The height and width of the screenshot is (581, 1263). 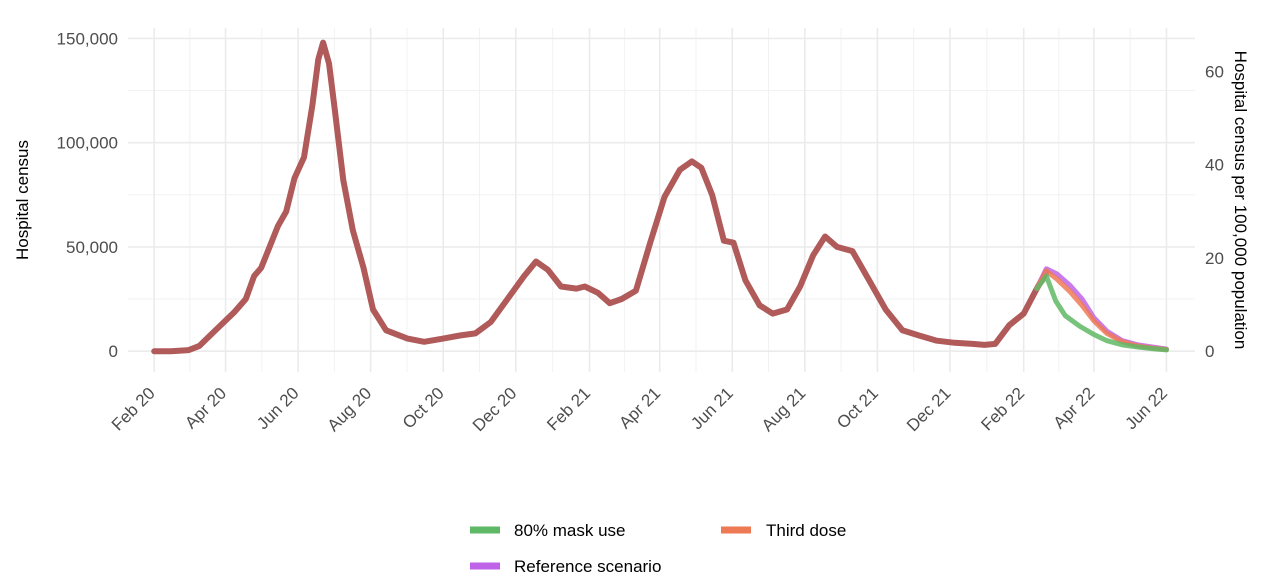 I want to click on x-tick-label: Apr 20, so click(x=205, y=408).